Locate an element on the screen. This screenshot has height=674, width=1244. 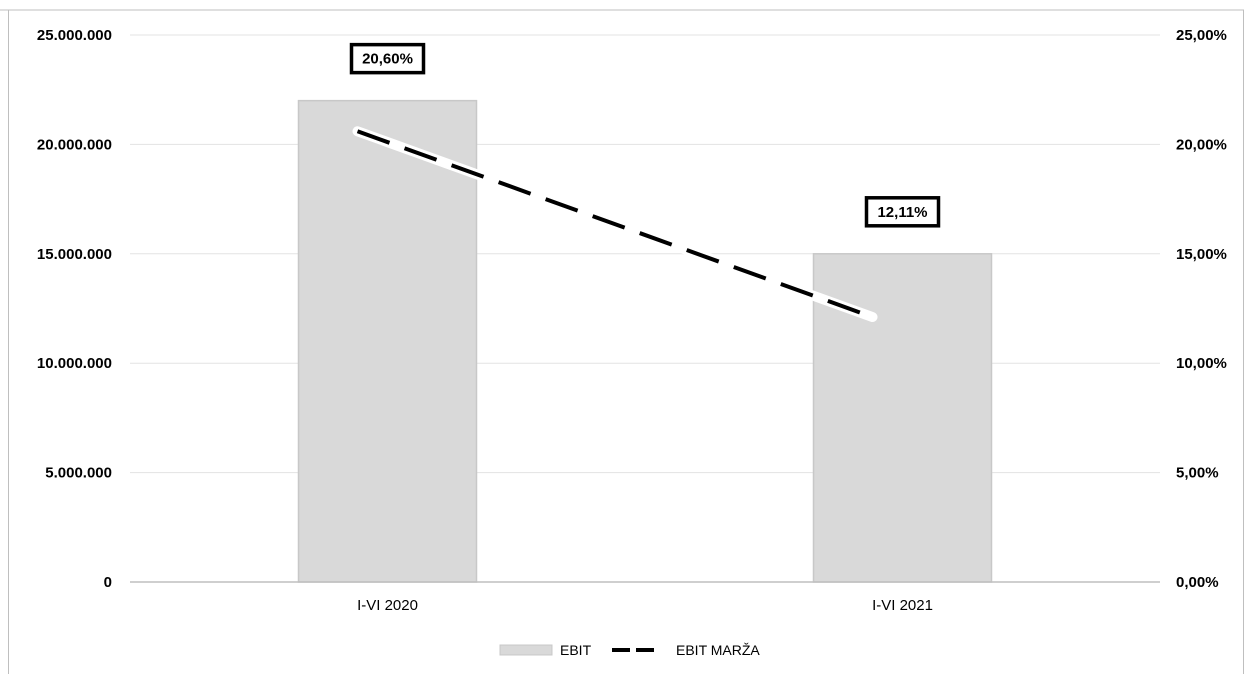
right-tick-label: 25,00% is located at coordinates (1201, 35).